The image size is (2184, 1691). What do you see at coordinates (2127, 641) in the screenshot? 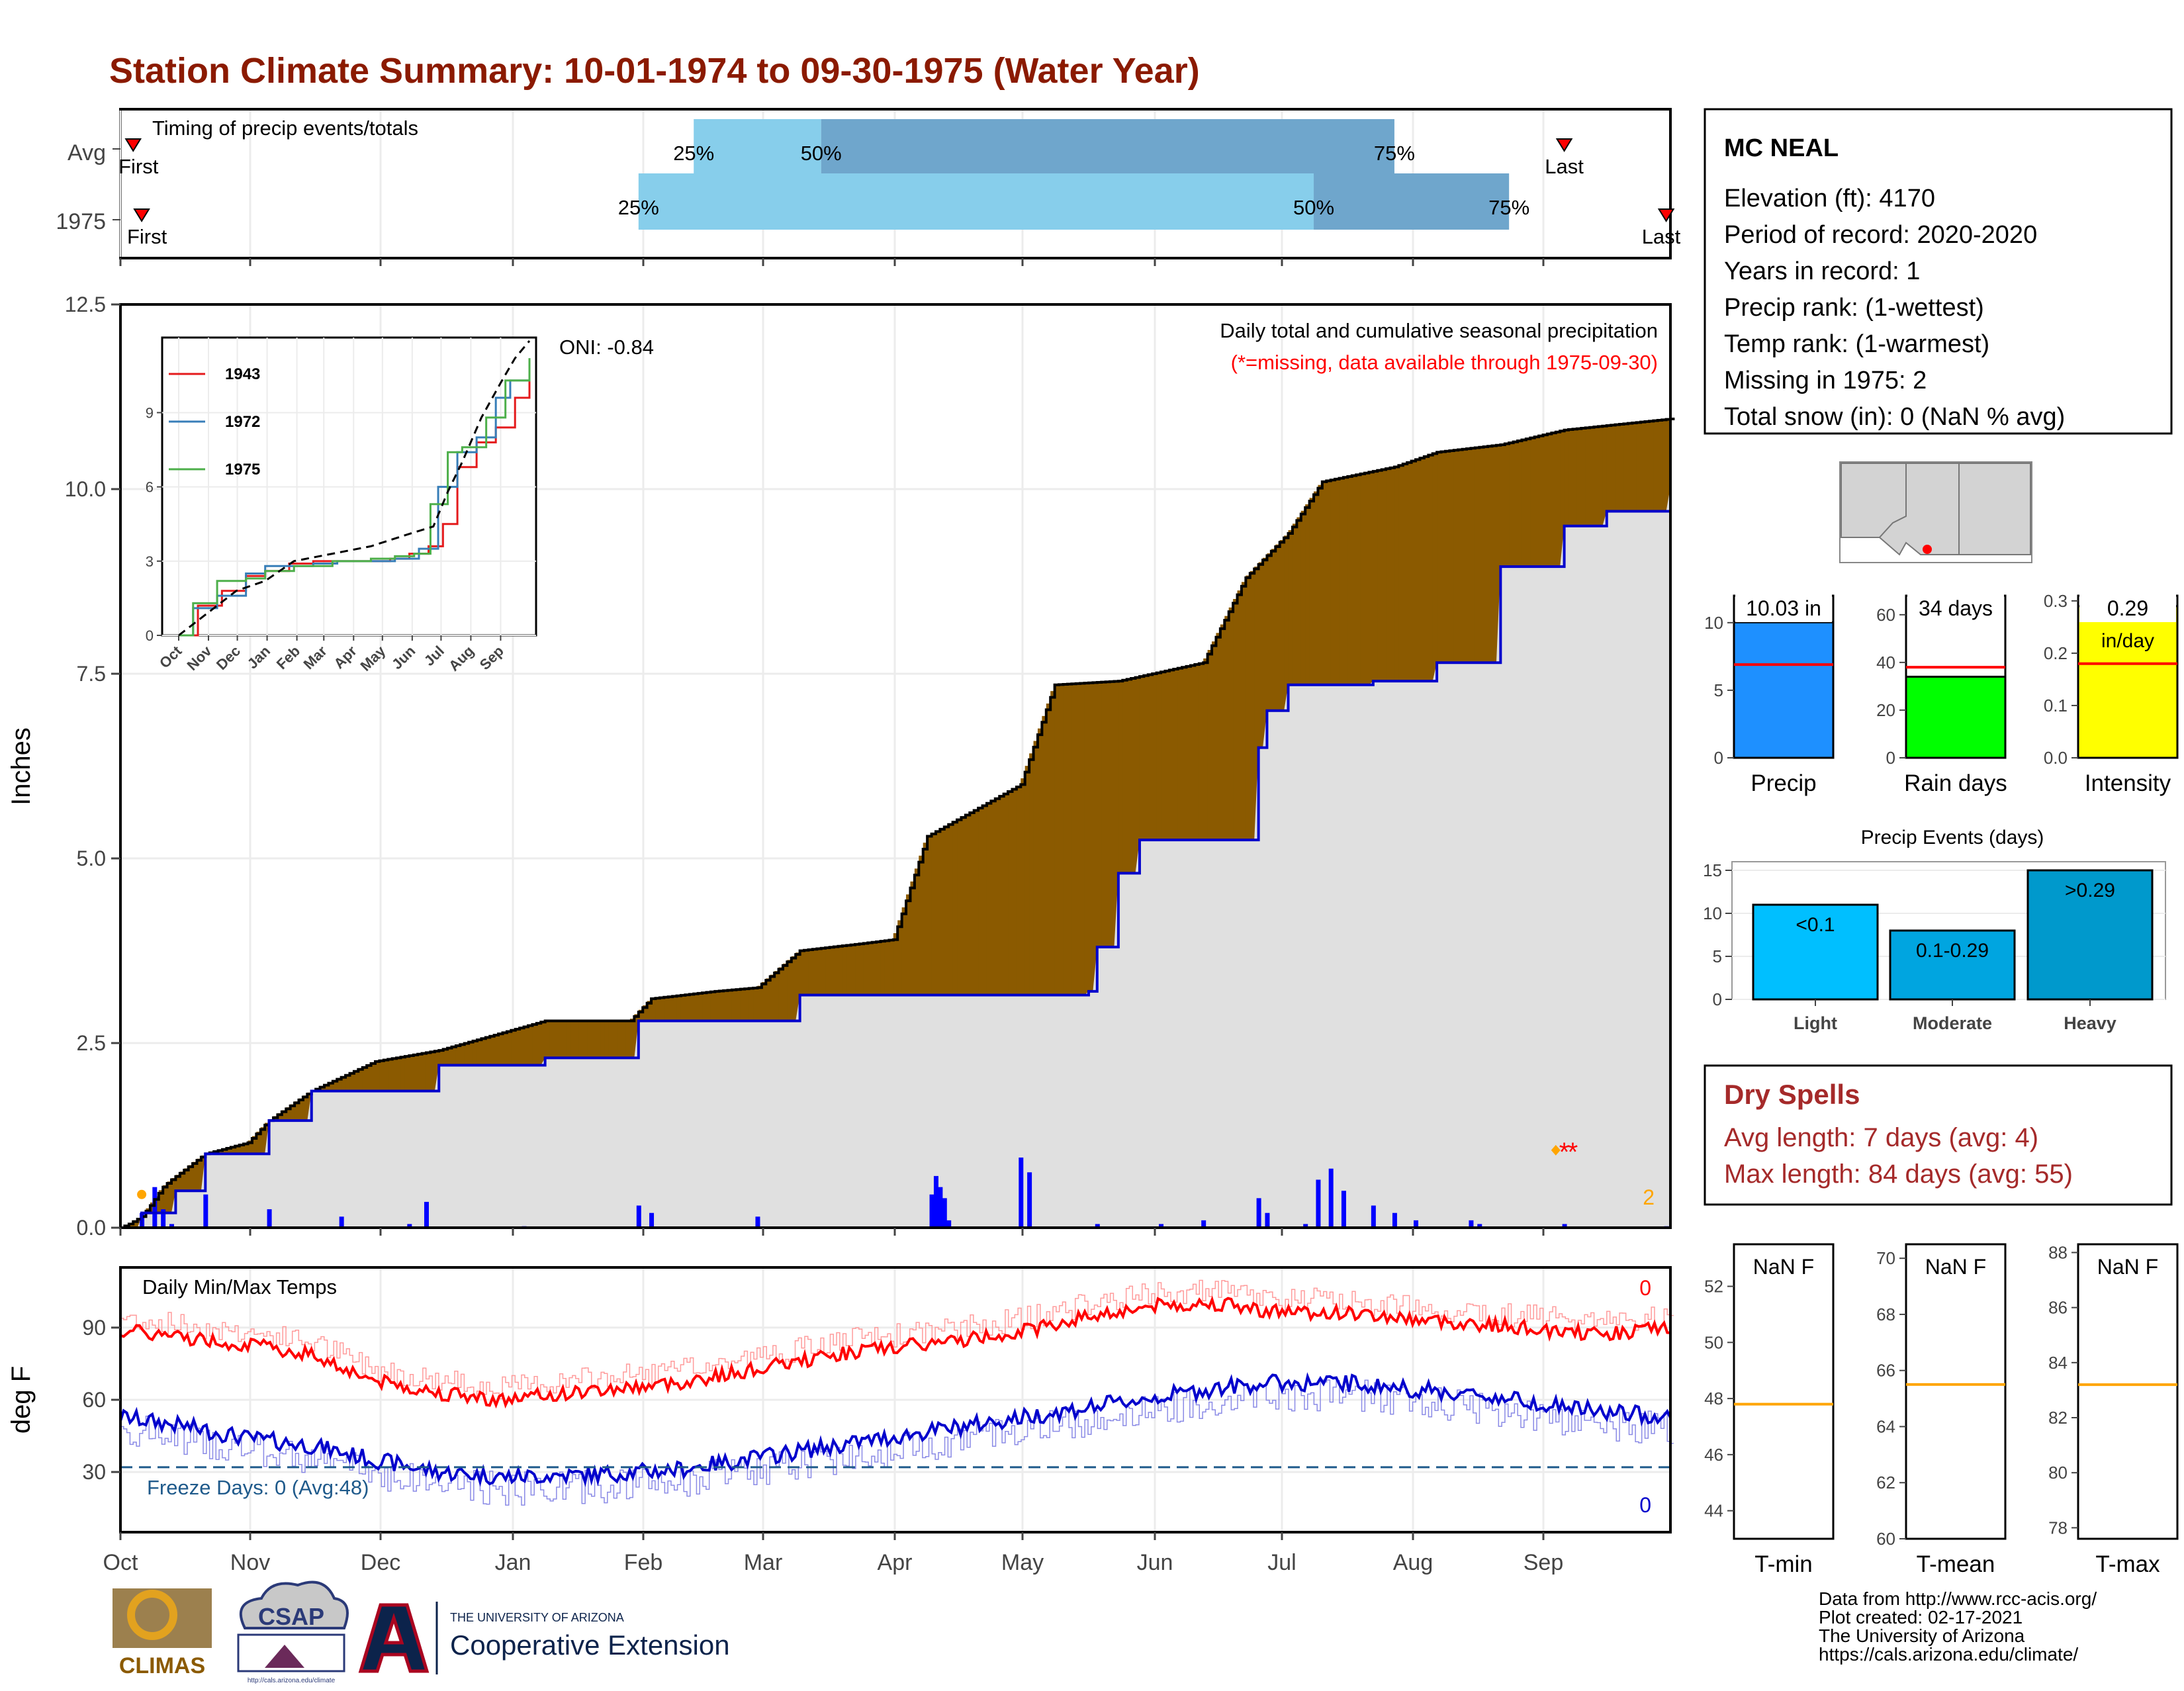
I see `summary-unit-label: in/day` at bounding box center [2127, 641].